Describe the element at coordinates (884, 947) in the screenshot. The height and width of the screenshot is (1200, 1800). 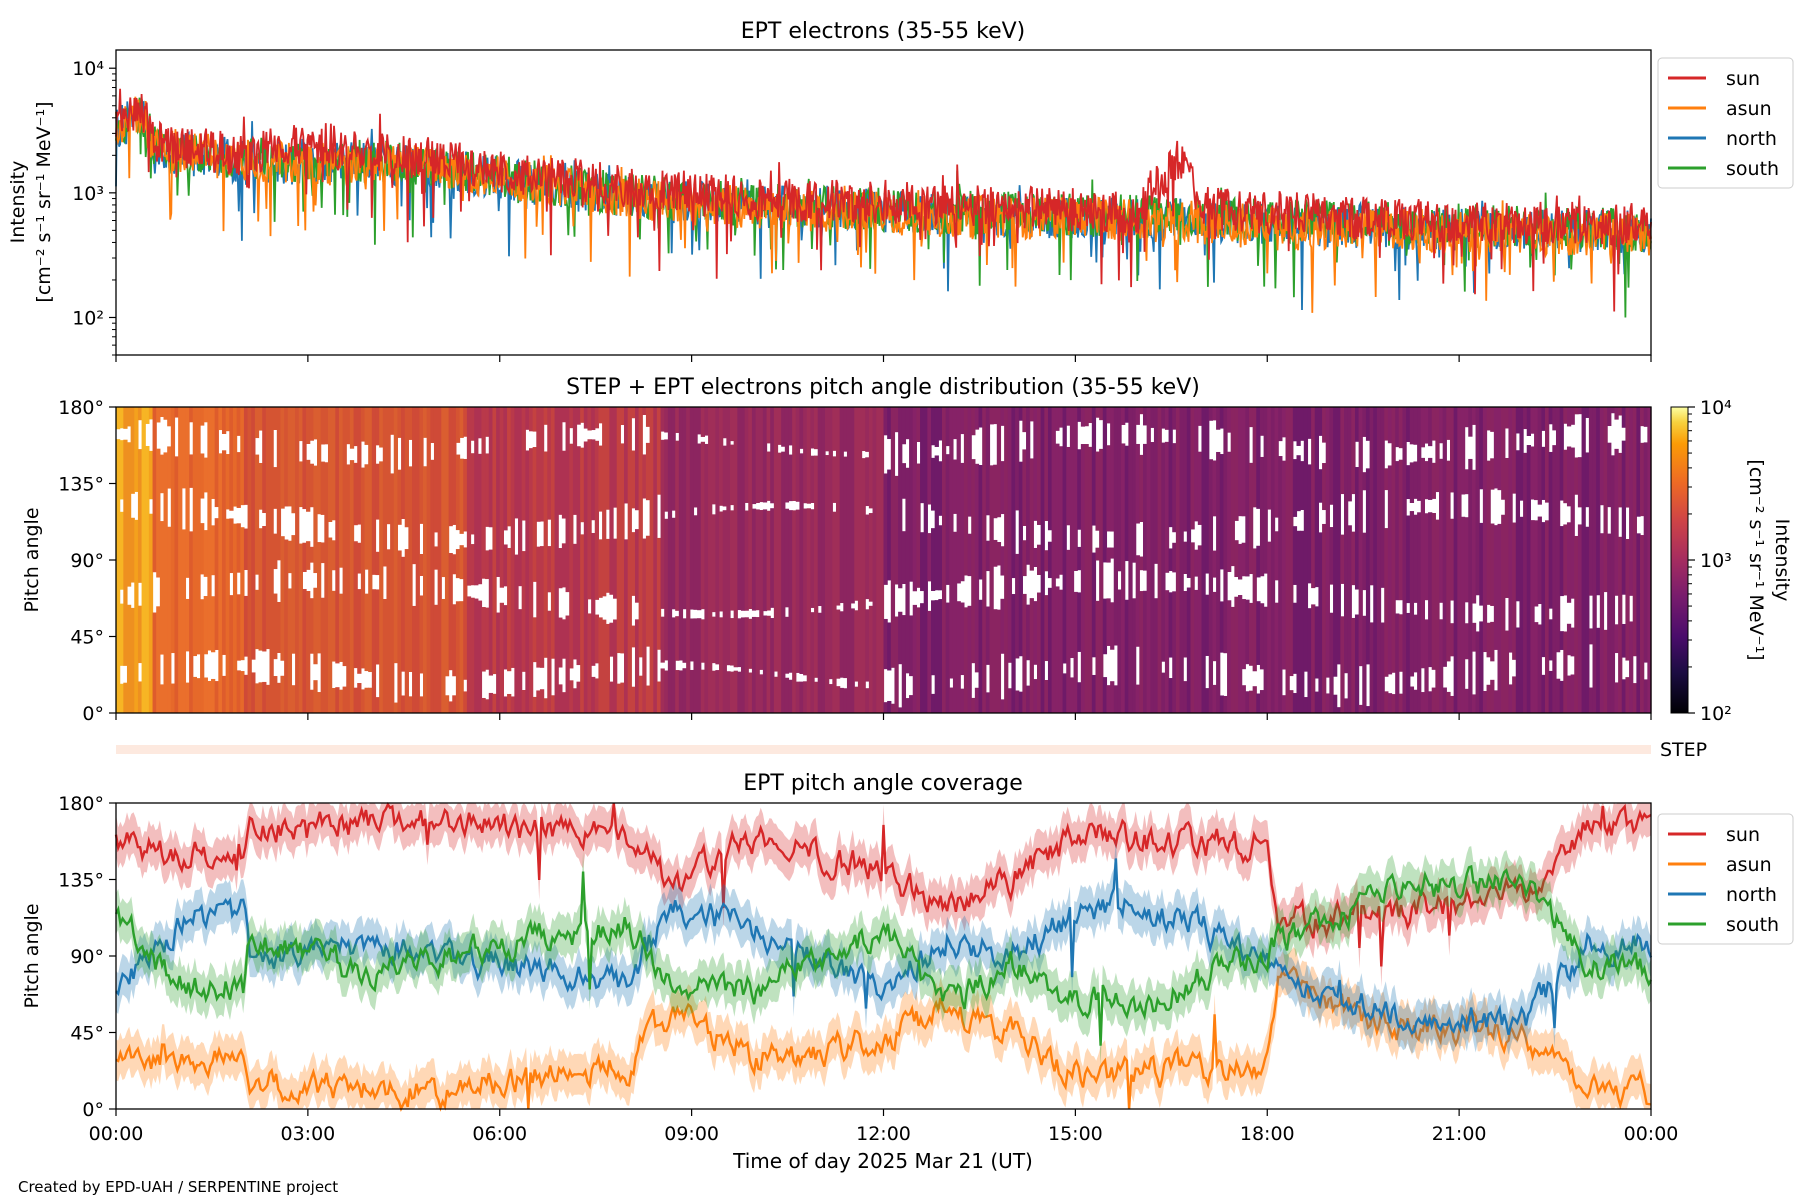
I see `coverage-line-north` at that location.